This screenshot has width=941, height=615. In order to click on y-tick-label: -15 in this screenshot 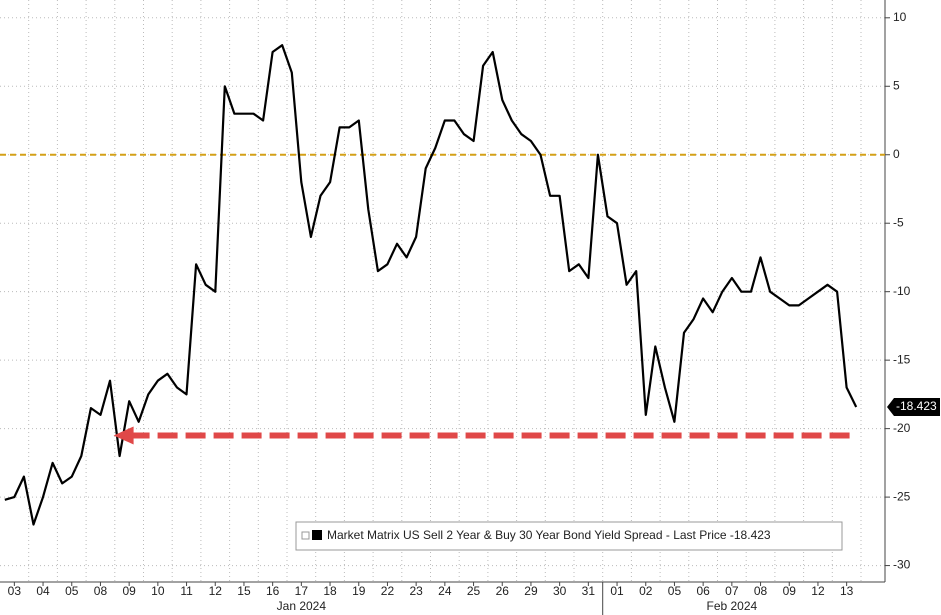, I will do `click(902, 359)`.